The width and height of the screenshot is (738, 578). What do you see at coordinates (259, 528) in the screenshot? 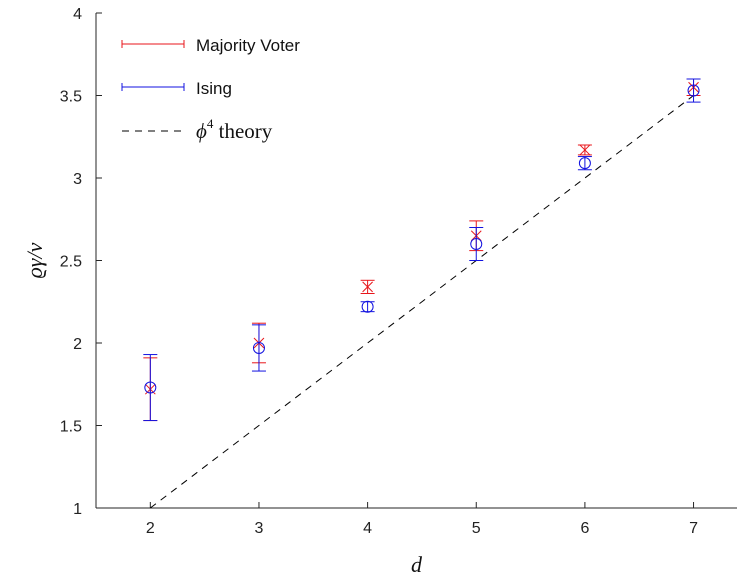
I see `x-tick-label: 3` at bounding box center [259, 528].